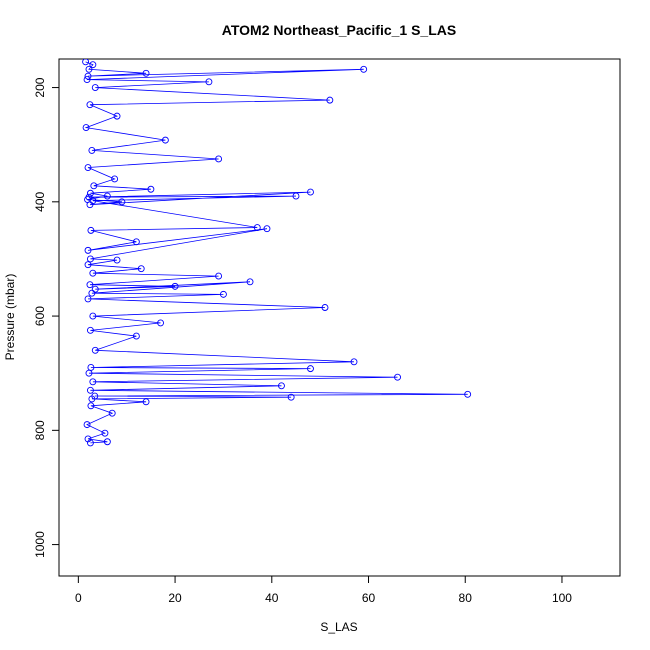 This screenshot has width=650, height=650. I want to click on y-tick-label: 800, so click(40, 430).